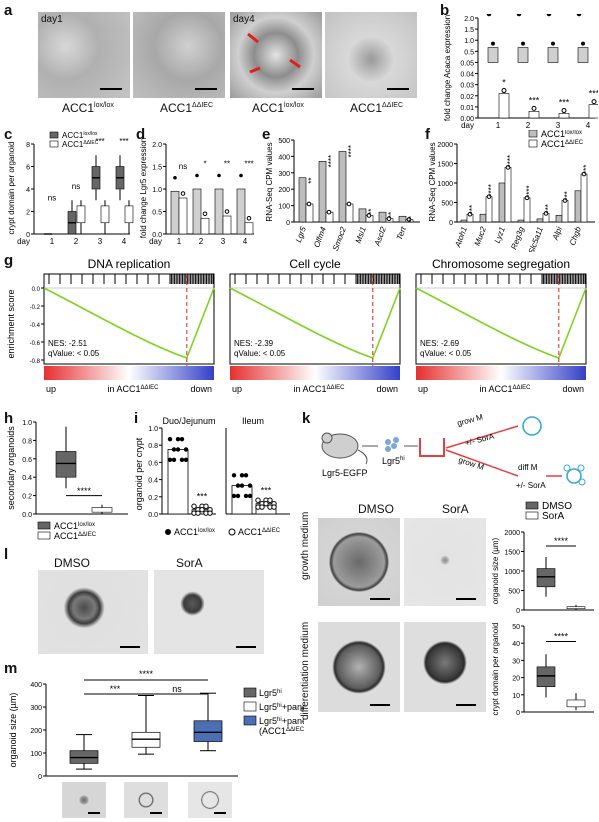 This screenshot has height=822, width=599. I want to click on micrograph-k-diff-dmso, so click(359, 667).